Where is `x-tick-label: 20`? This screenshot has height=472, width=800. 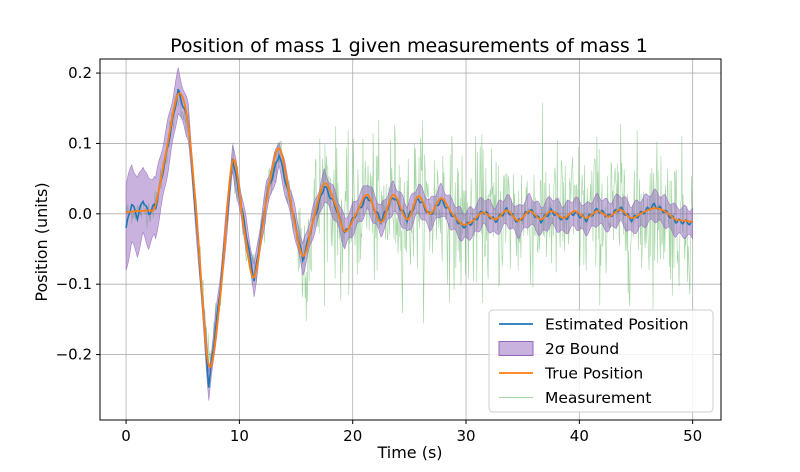 x-tick-label: 20 is located at coordinates (352, 436).